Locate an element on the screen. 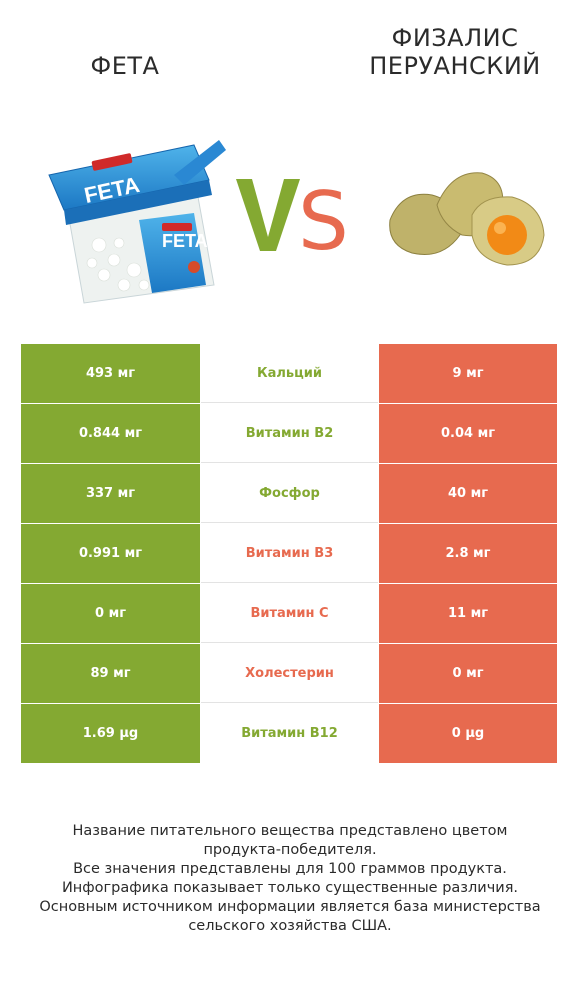  left-value: 0.991 мг is located at coordinates (110, 553).